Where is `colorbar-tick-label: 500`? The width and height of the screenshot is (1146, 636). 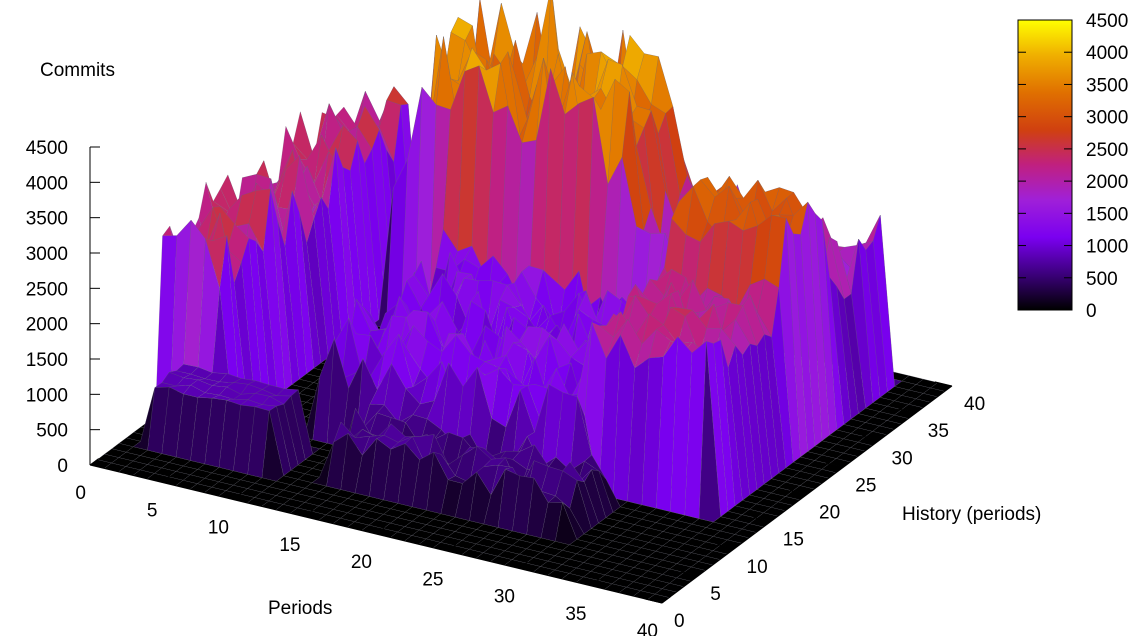 colorbar-tick-label: 500 is located at coordinates (1102, 279).